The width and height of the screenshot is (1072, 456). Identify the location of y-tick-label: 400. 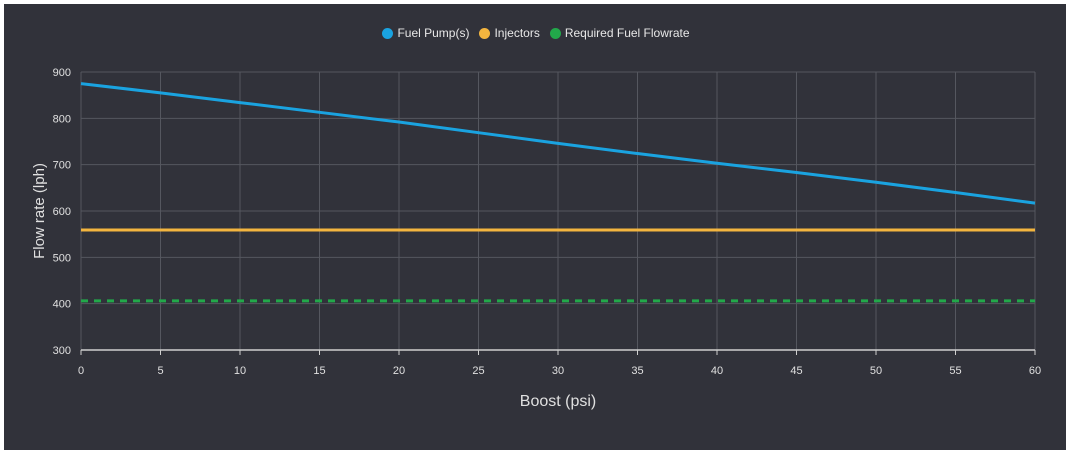
(62, 305).